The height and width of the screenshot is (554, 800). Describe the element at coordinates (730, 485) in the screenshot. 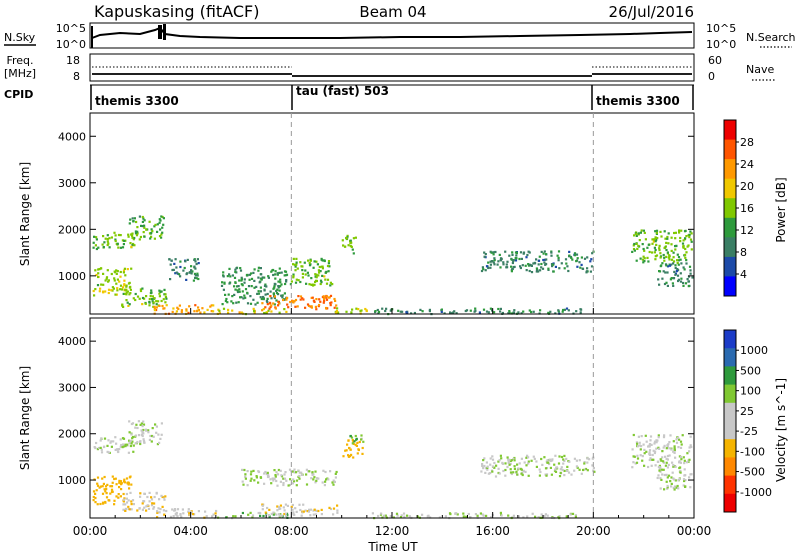

I see `velocity-colorbar-swatch` at that location.